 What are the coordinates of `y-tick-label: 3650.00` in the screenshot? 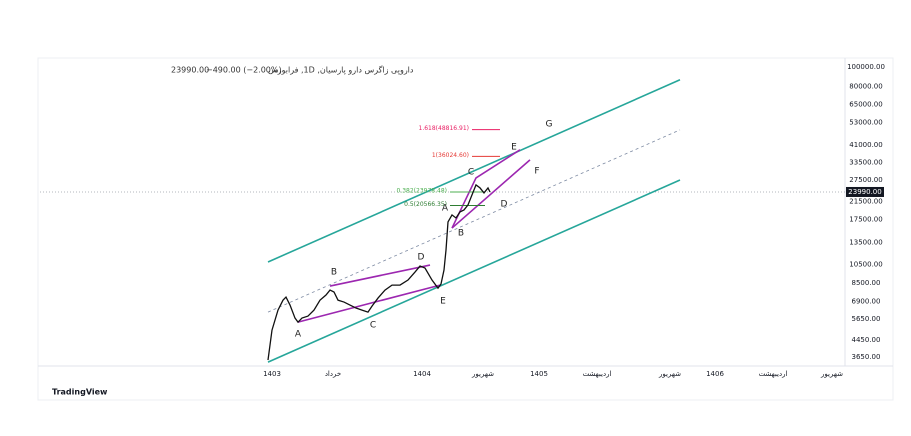 It's located at (866, 357).